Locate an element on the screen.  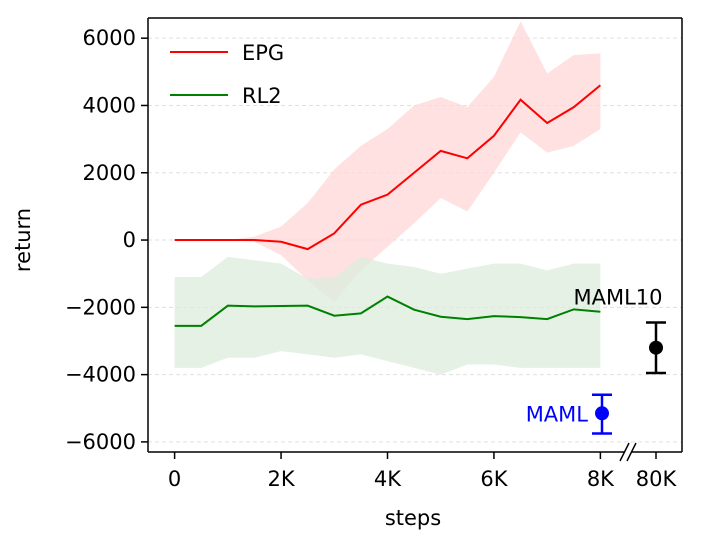
y-tick-label: 2000 is located at coordinates (109, 173).